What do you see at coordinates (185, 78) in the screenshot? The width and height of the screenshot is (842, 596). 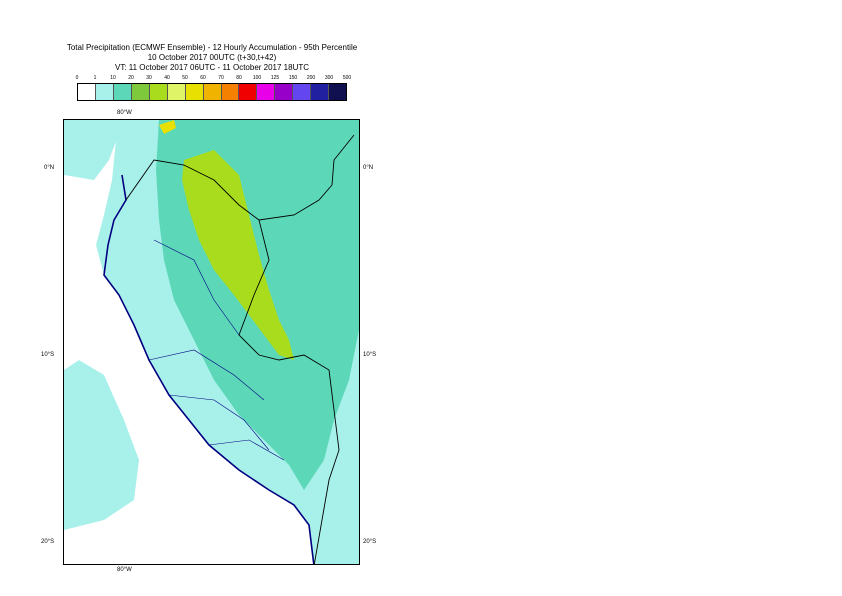 I see `legend-label-6: 50` at bounding box center [185, 78].